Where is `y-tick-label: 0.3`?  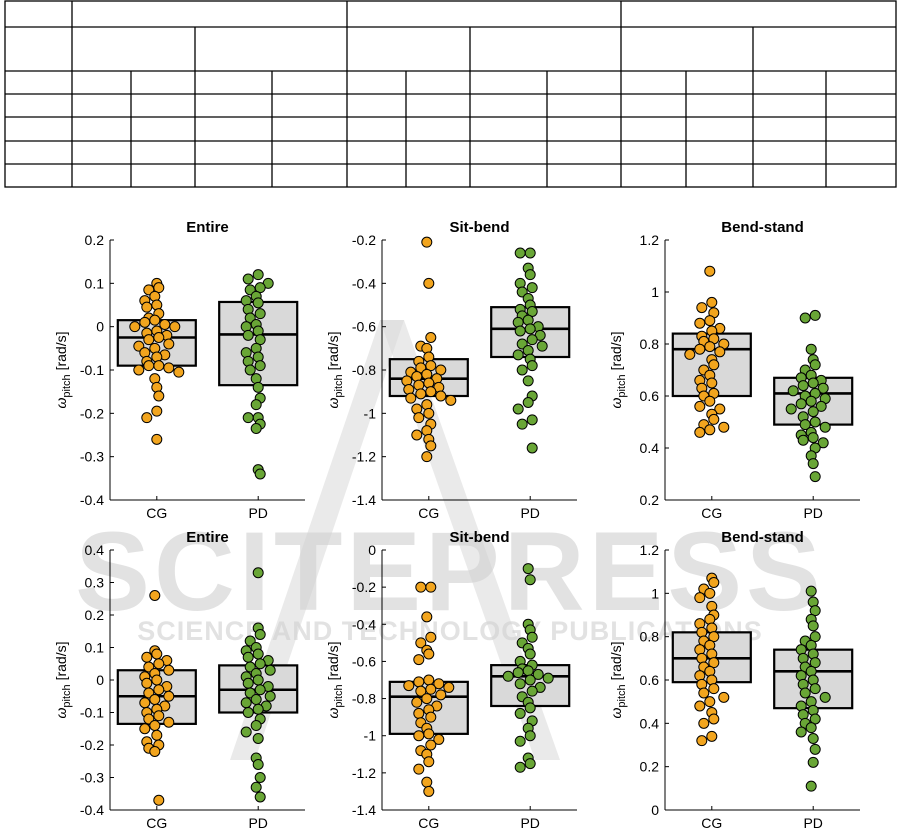
y-tick-label: 0.3 is located at coordinates (95, 583).